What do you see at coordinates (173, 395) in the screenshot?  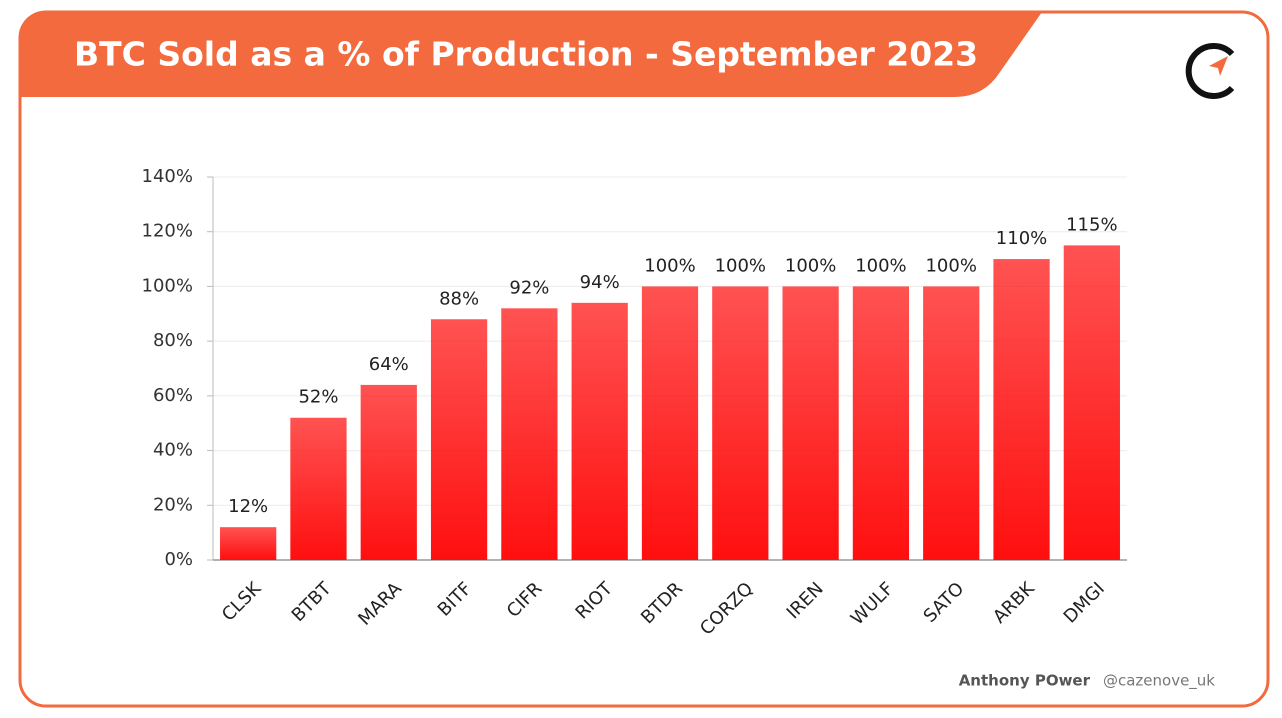 I see `y-tick-label: 60%` at bounding box center [173, 395].